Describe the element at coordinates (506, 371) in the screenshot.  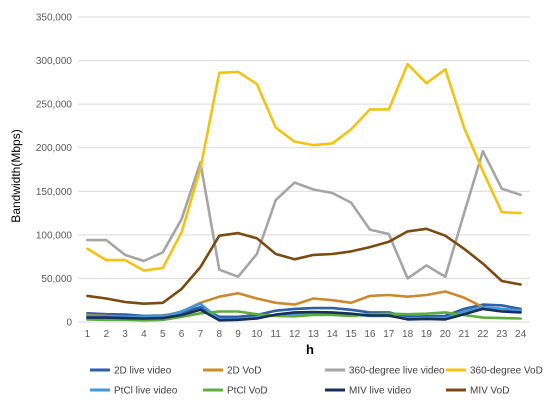
I see `legend-label: 360-degree VoD` at that location.